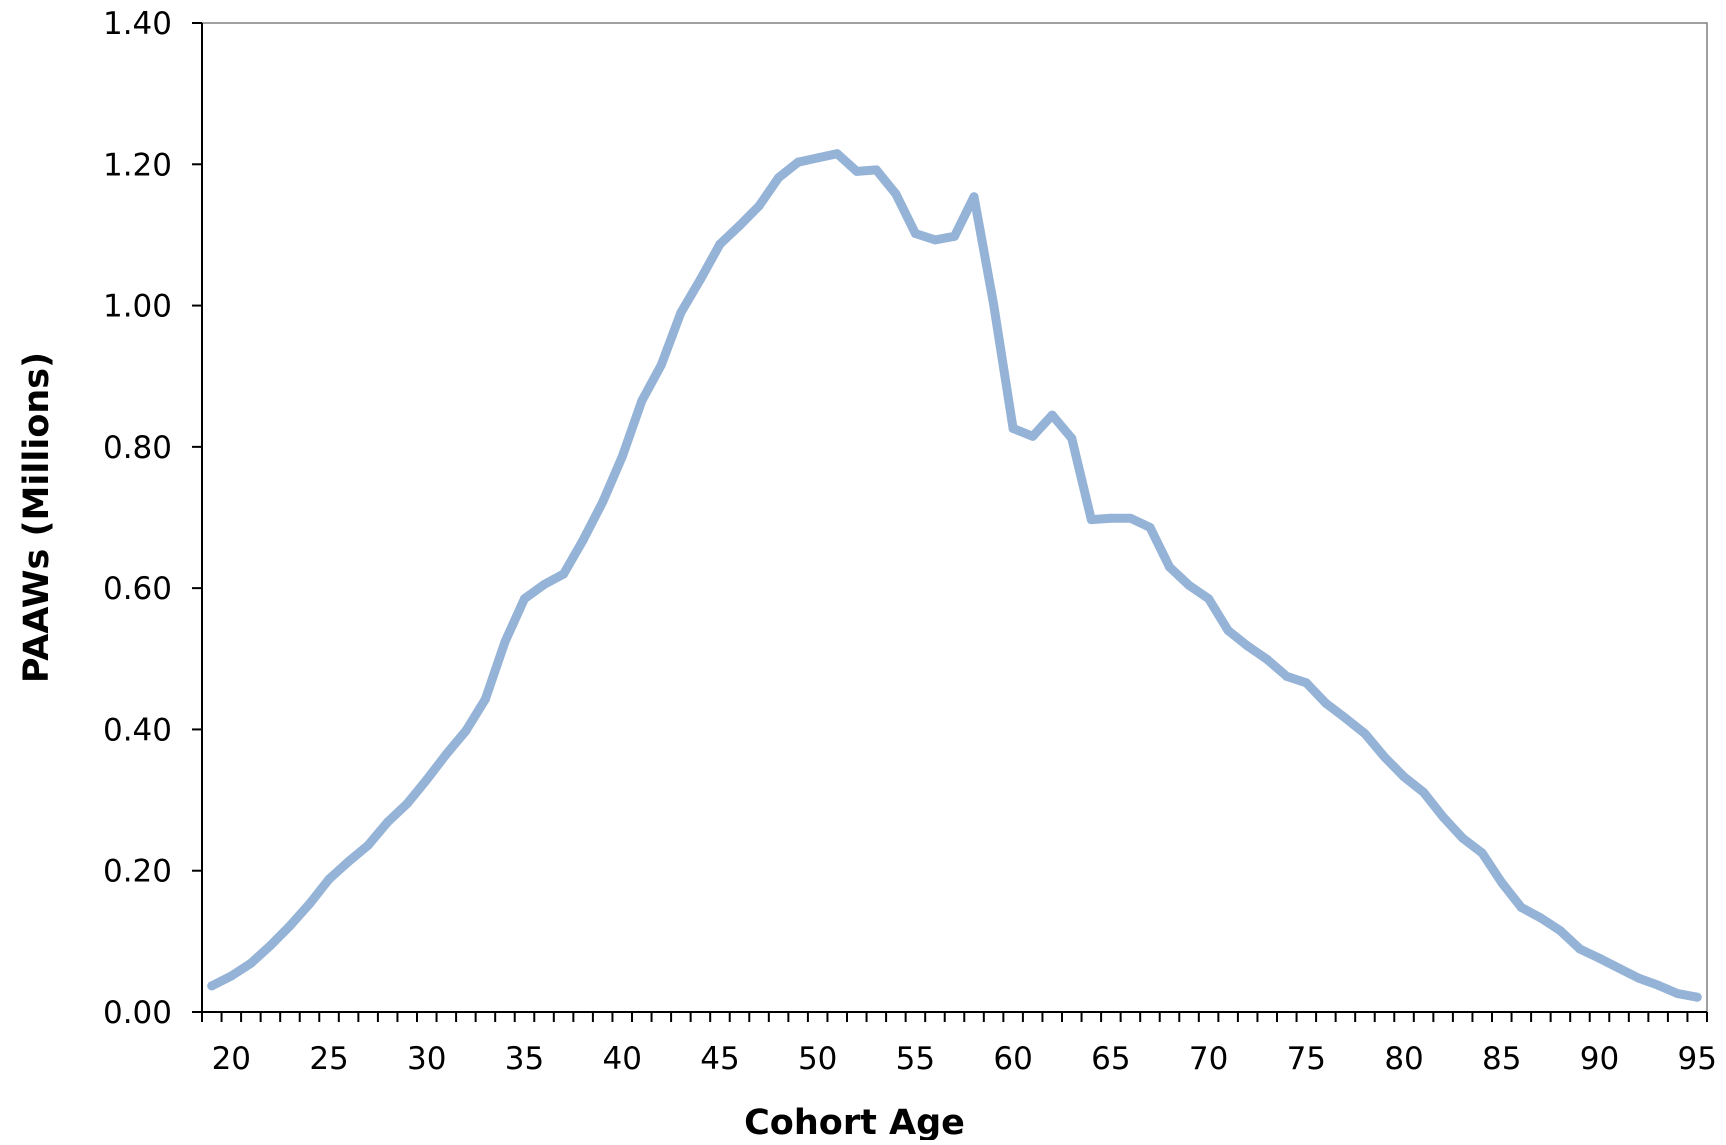  Describe the element at coordinates (1110, 1059) in the screenshot. I see `x-tick-label: 65` at that location.